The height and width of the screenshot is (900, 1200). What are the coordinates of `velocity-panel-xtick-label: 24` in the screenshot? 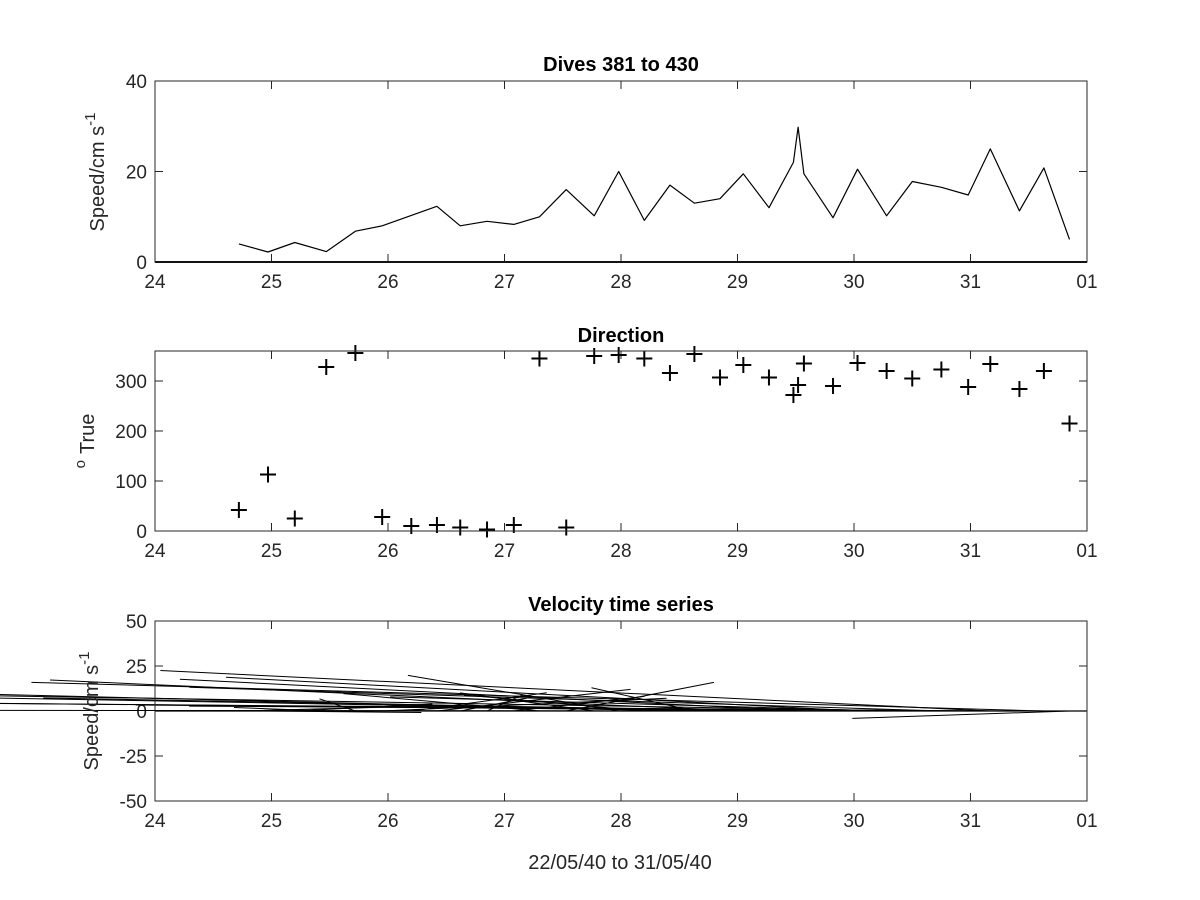 It's located at (155, 821).